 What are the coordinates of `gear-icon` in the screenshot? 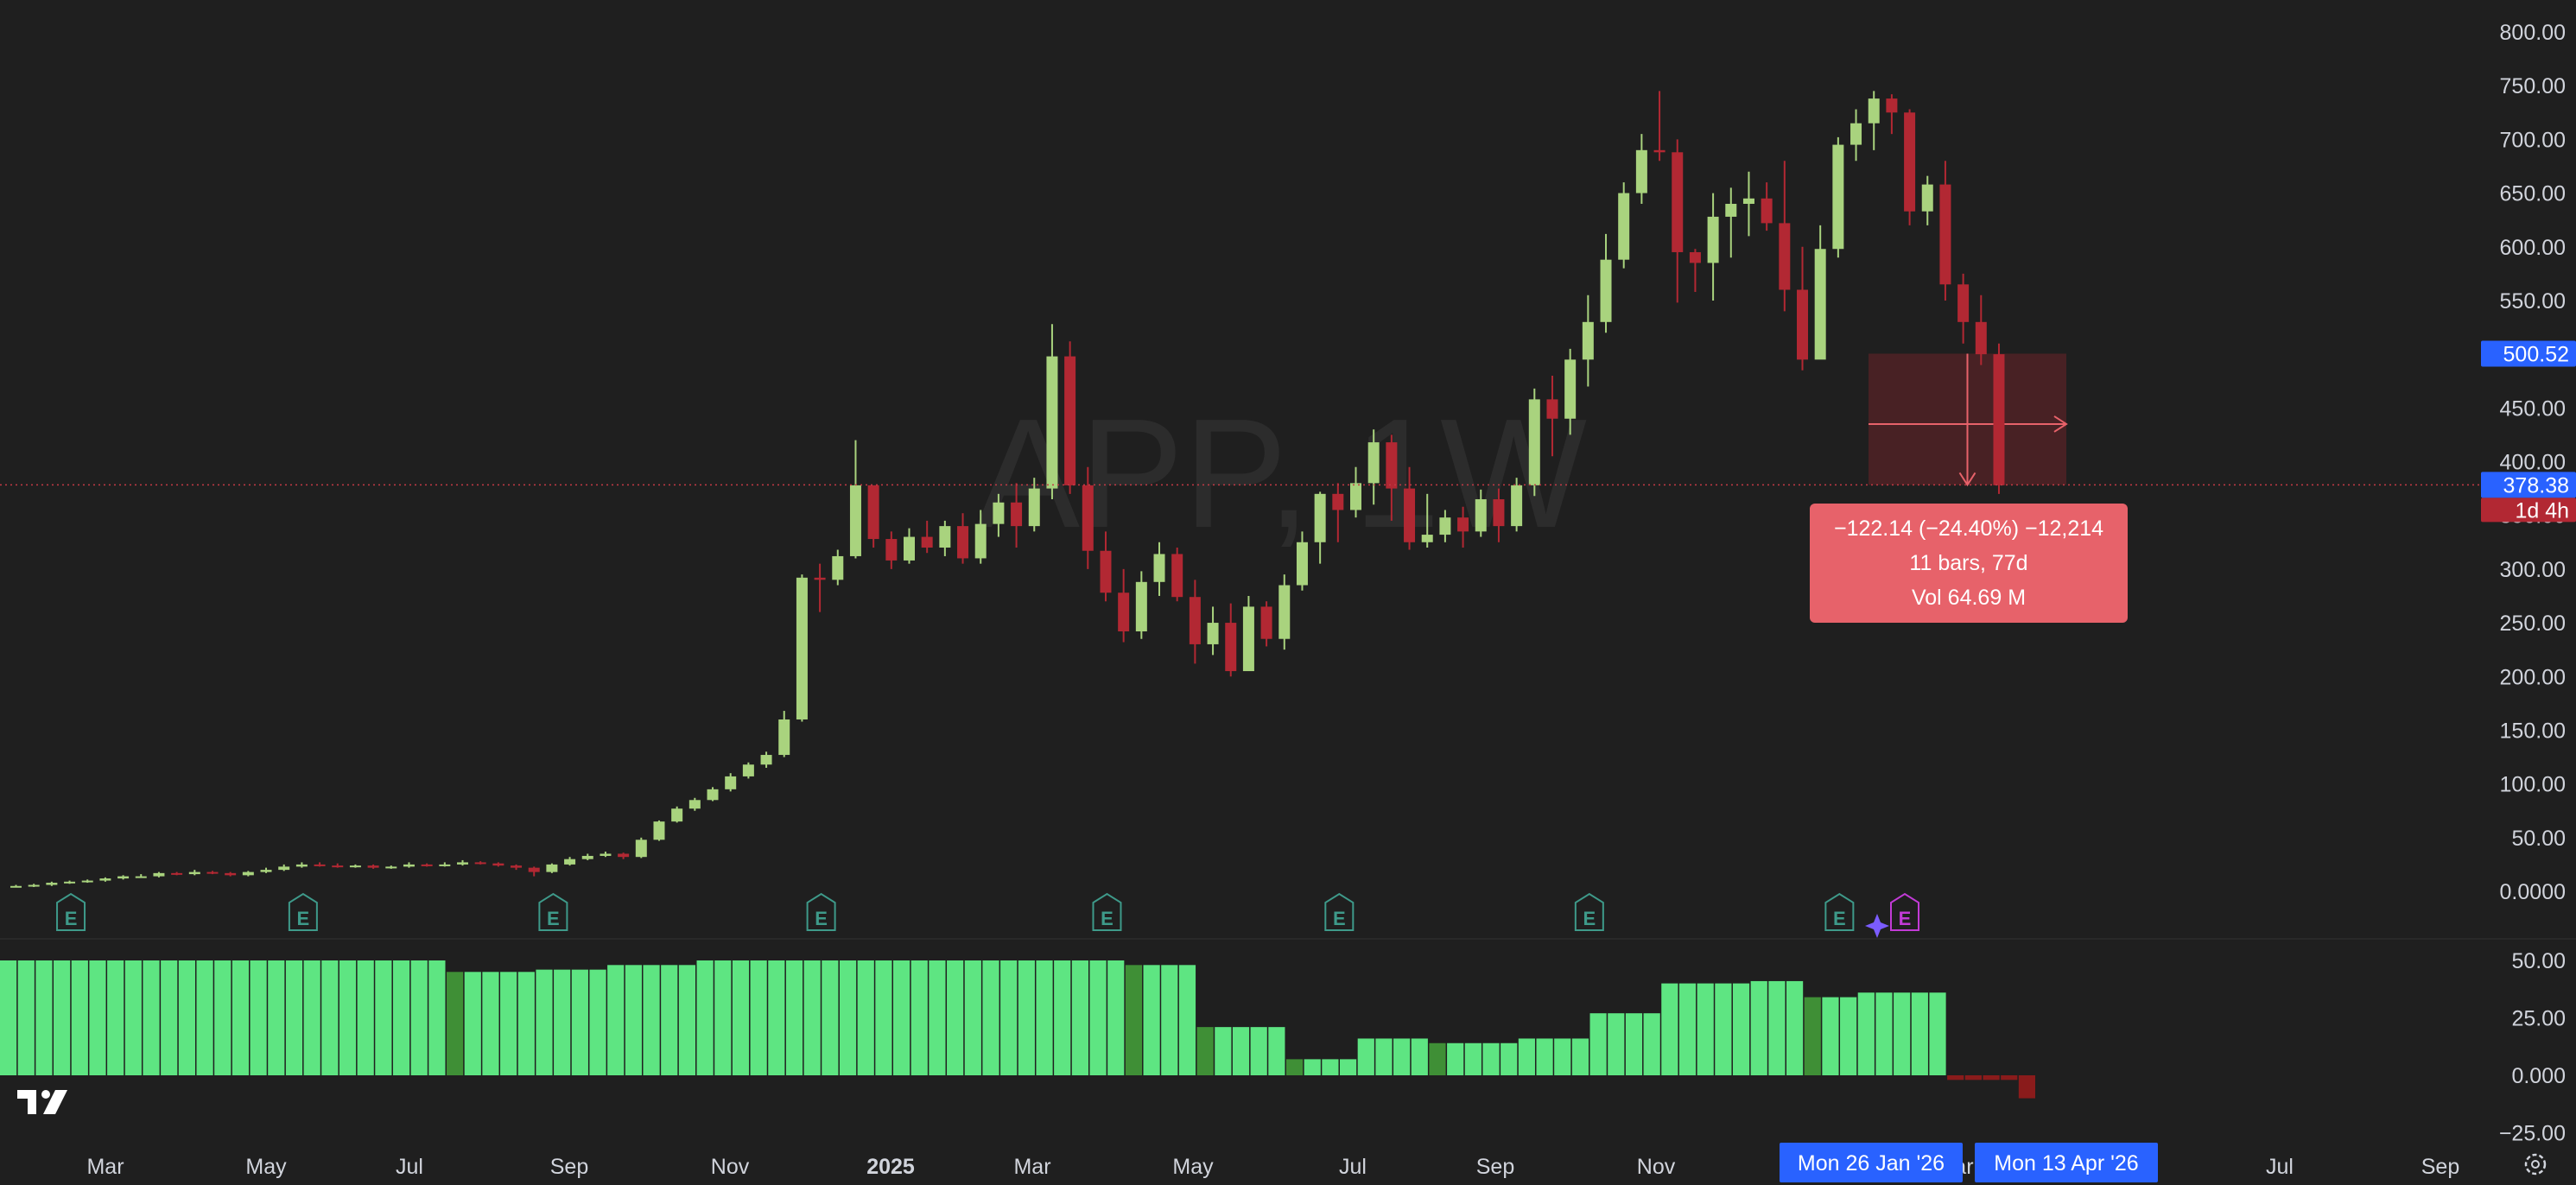 It's located at (2535, 1164).